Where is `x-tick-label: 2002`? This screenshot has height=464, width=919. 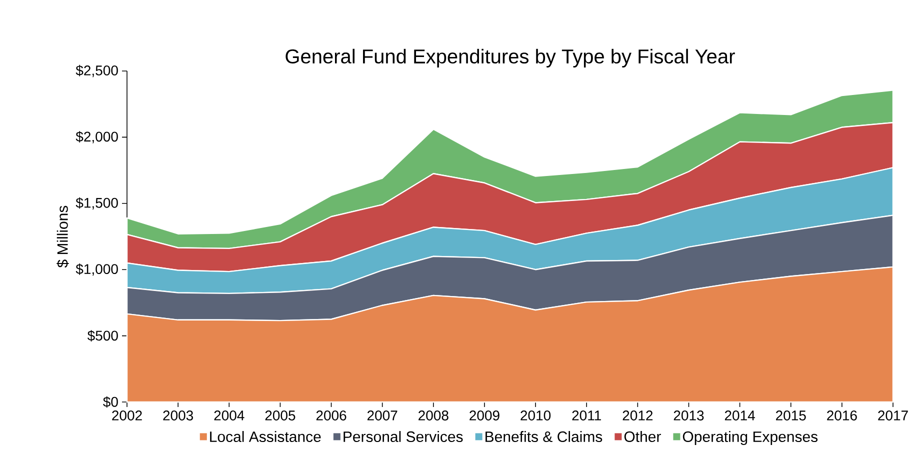 x-tick-label: 2002 is located at coordinates (127, 415).